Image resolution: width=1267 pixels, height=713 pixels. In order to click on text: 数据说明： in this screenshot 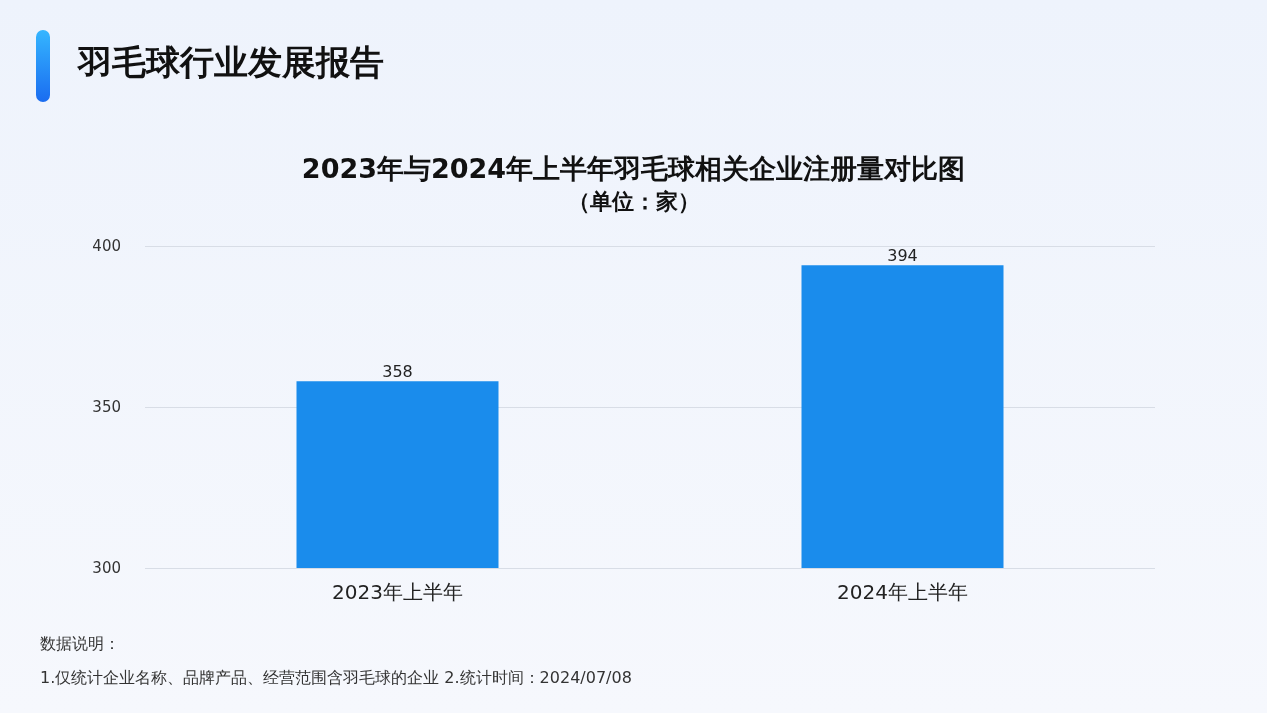, I will do `click(80, 644)`.